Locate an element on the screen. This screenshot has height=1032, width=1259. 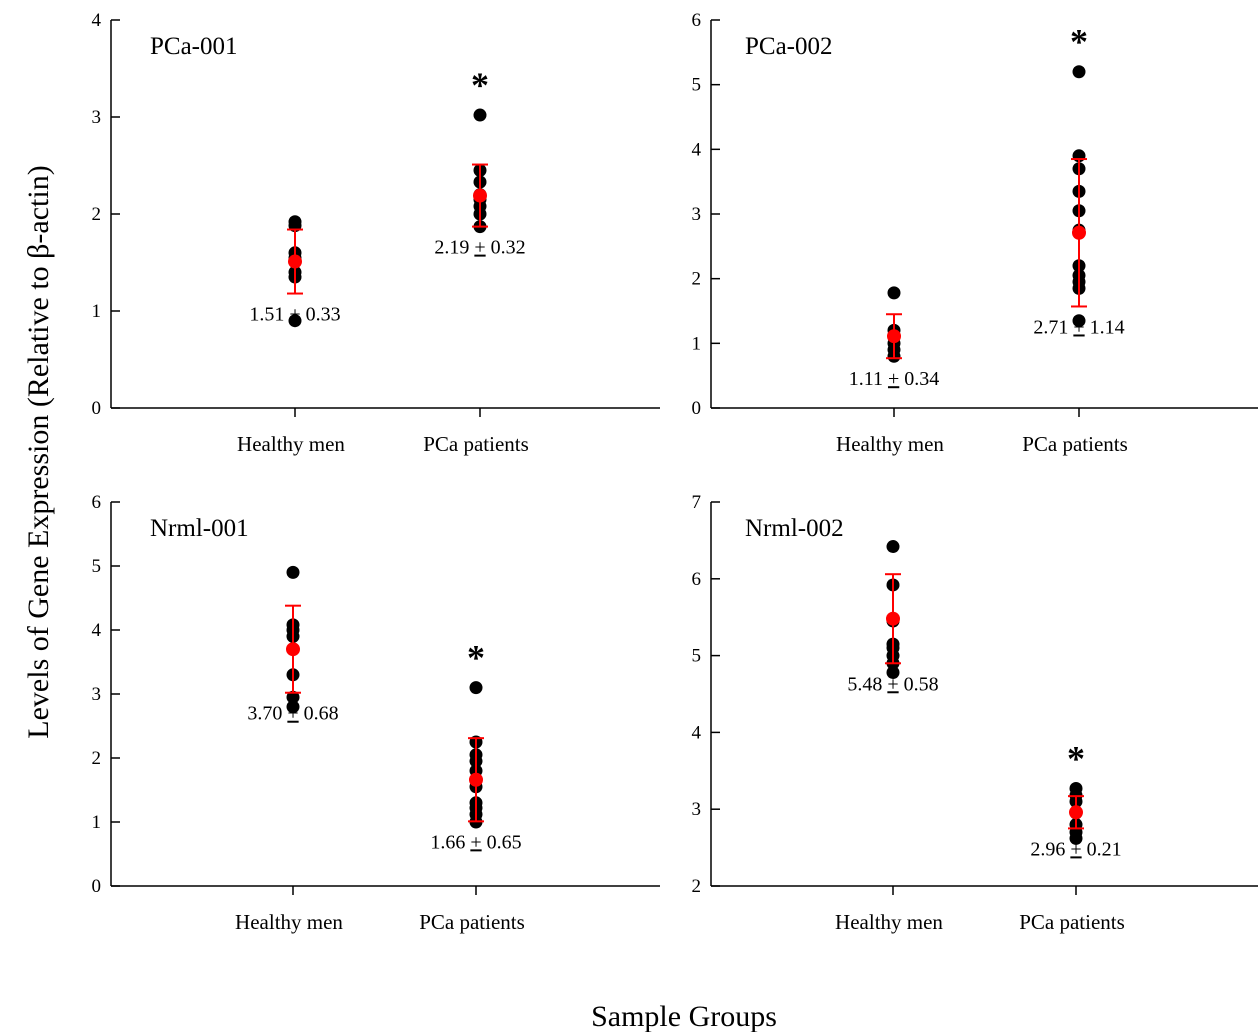
mean-sd-label: 1.51 + 0.33 is located at coordinates (294, 315).